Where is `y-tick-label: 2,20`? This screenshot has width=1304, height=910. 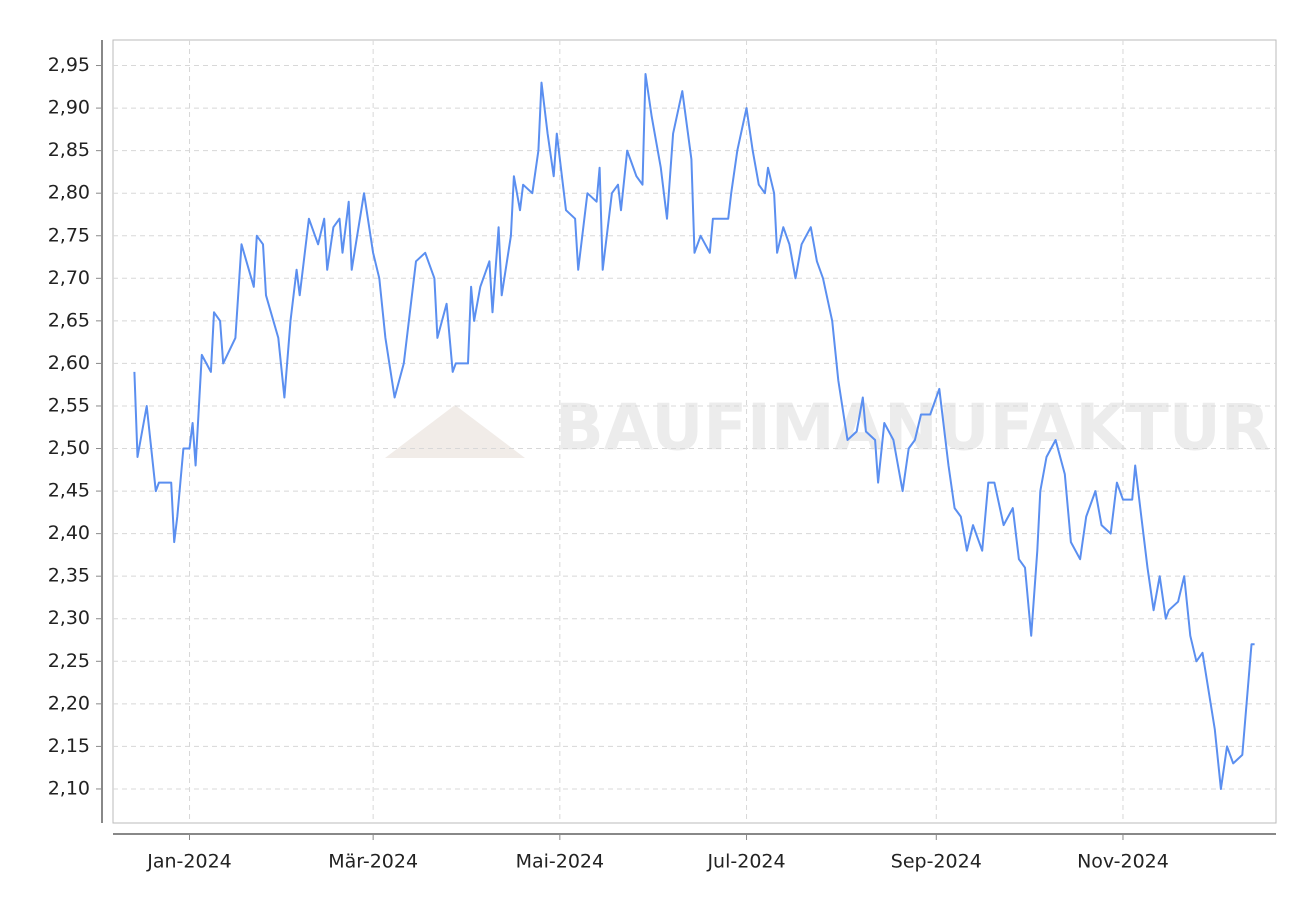 y-tick-label: 2,20 is located at coordinates (69, 703).